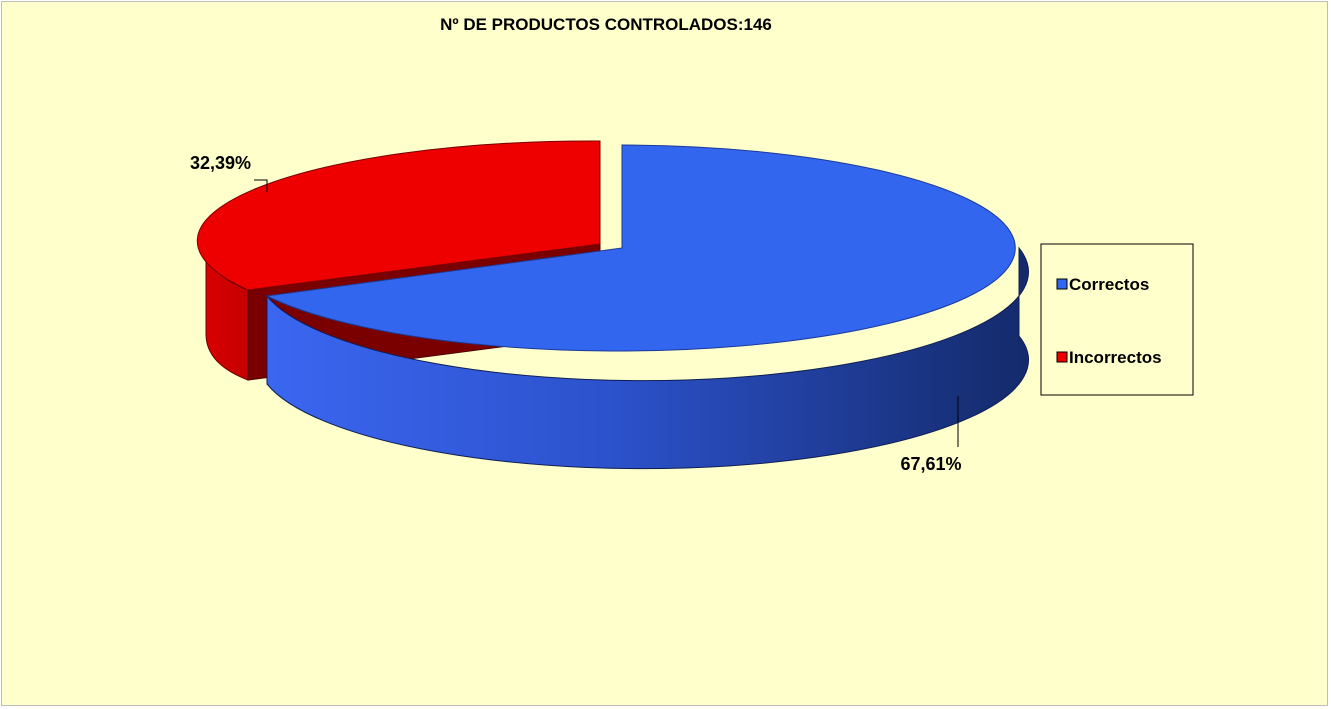 The height and width of the screenshot is (709, 1331). What do you see at coordinates (606, 24) in the screenshot?
I see `chart-title: Nº DE PRODUCTOS CONTROLADOS:146` at bounding box center [606, 24].